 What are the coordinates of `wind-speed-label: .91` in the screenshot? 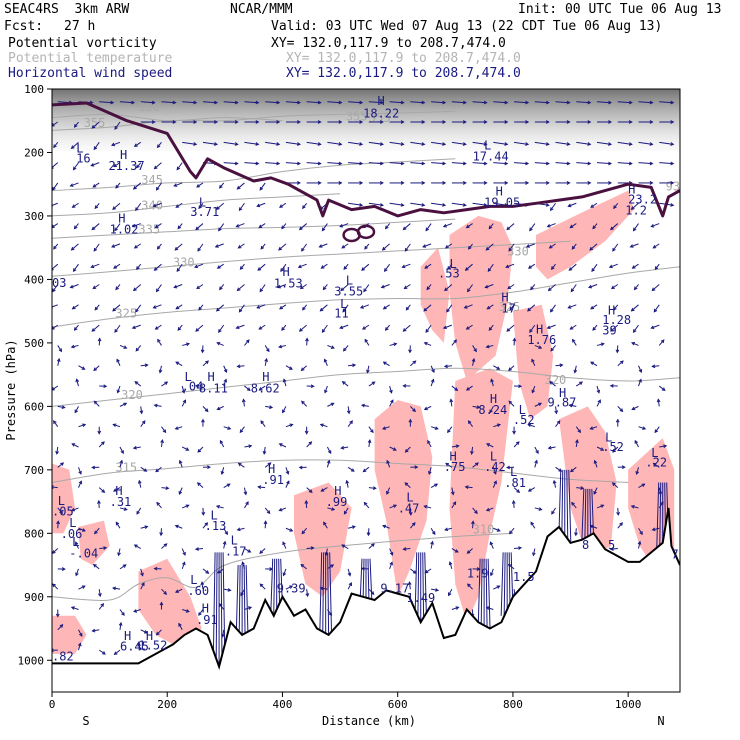 It's located at (273, 480).